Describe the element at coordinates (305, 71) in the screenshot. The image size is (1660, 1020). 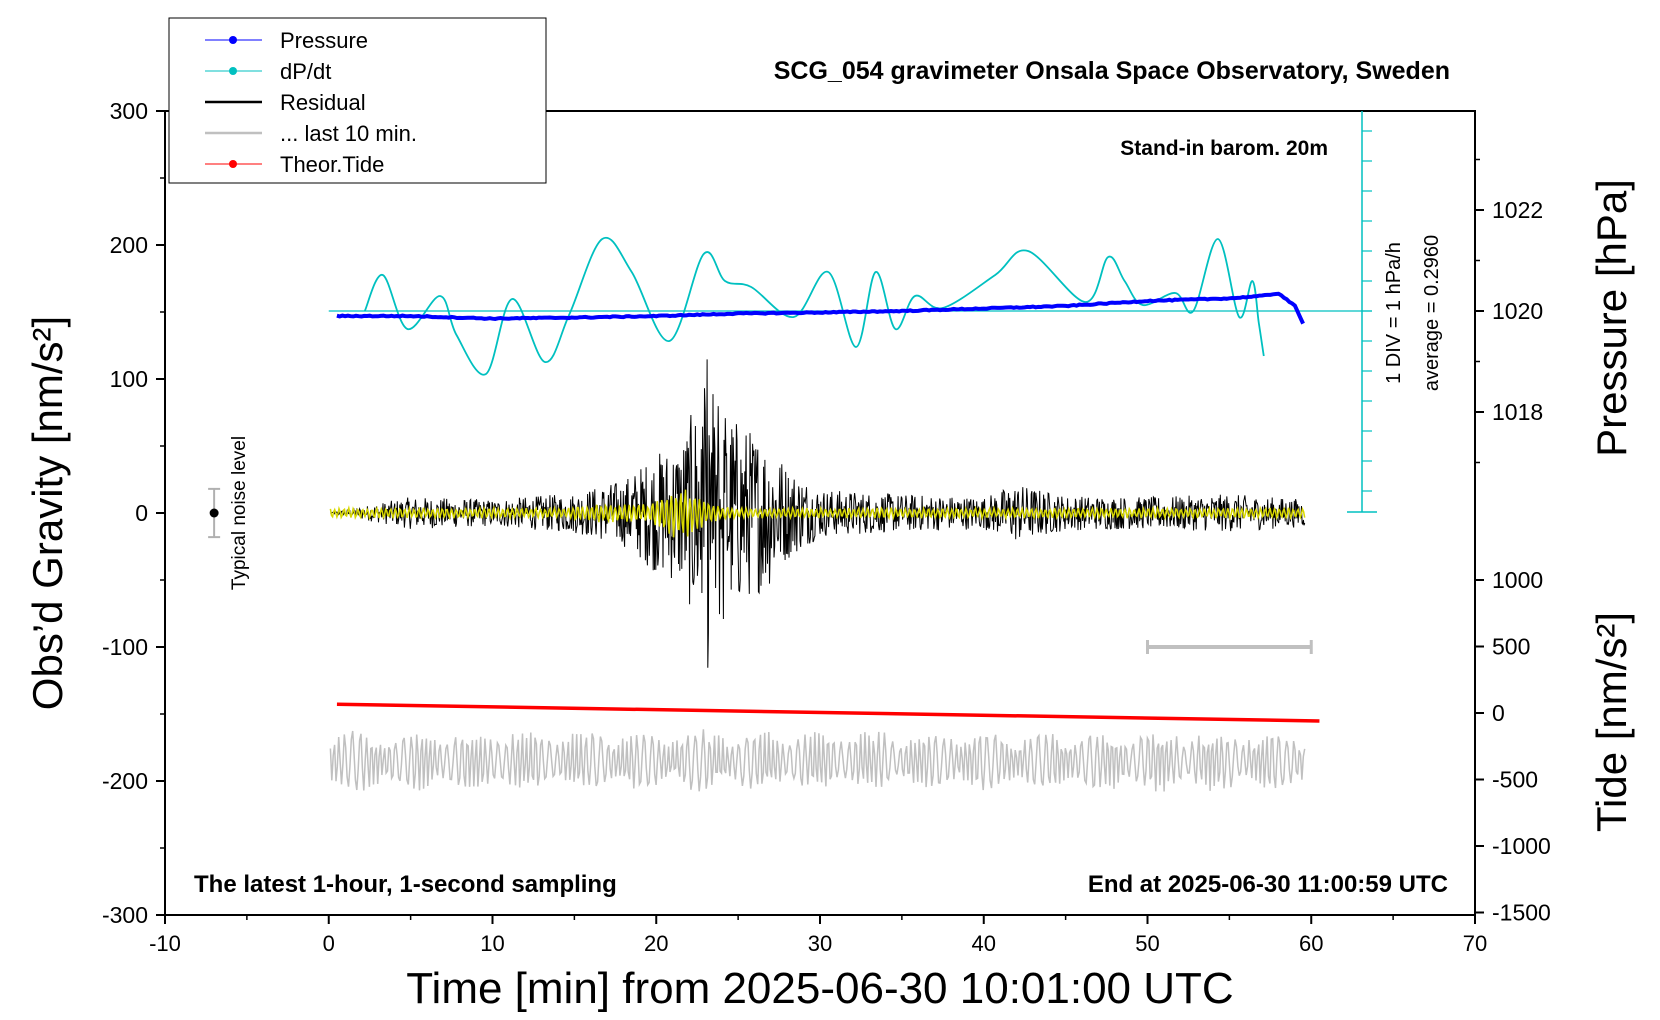
I see `legend-label: dP/dt` at that location.